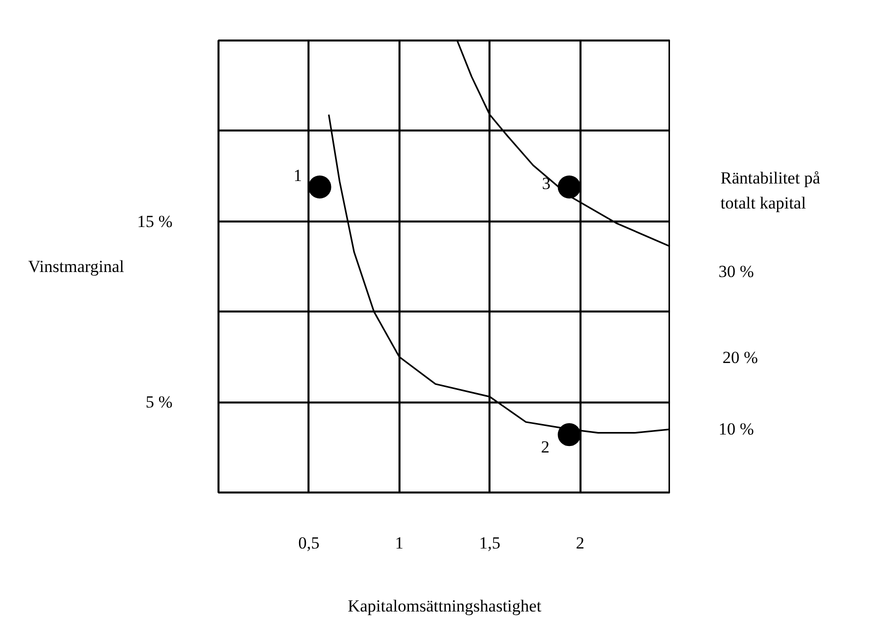  What do you see at coordinates (399, 543) in the screenshot?
I see `x-tick-label: 1` at bounding box center [399, 543].